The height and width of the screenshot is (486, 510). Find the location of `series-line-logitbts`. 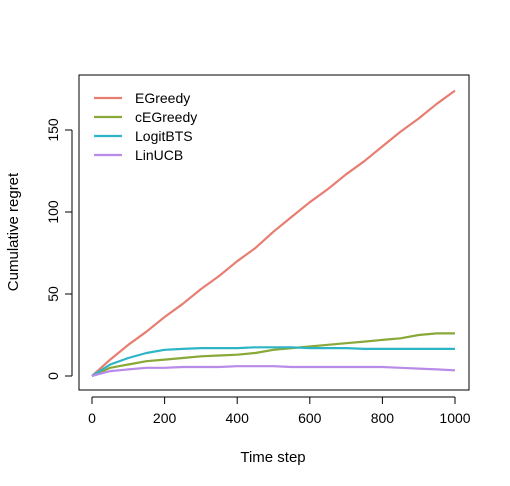

series-line-logitbts is located at coordinates (273, 361).